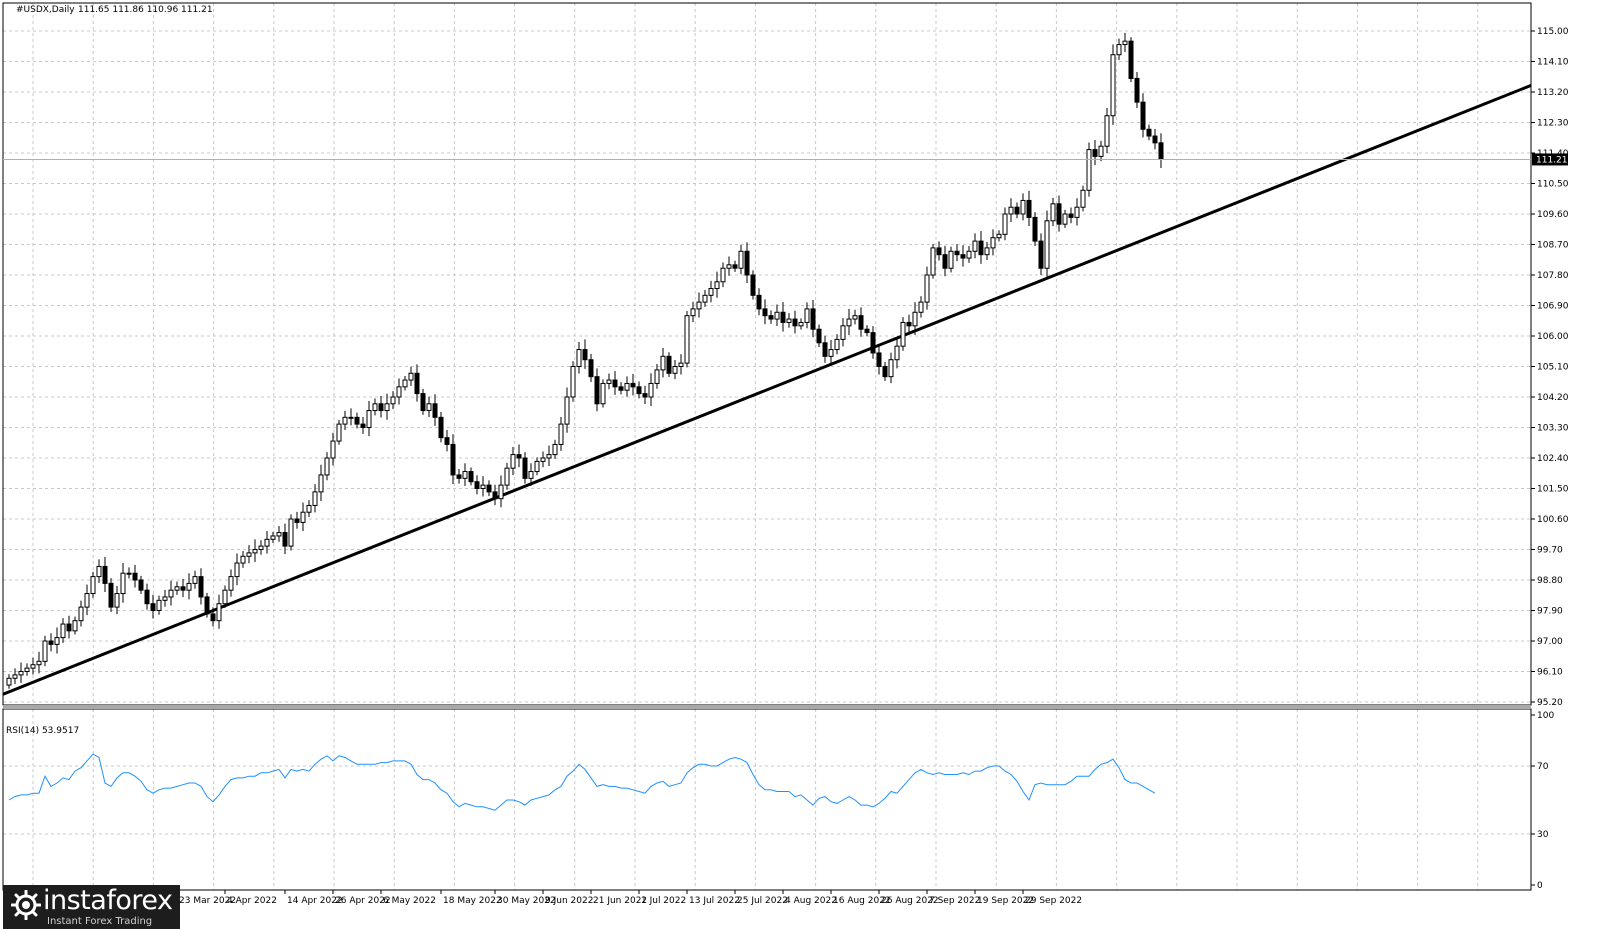  I want to click on x-tick-label: 7 Sep 2022, so click(954, 901).